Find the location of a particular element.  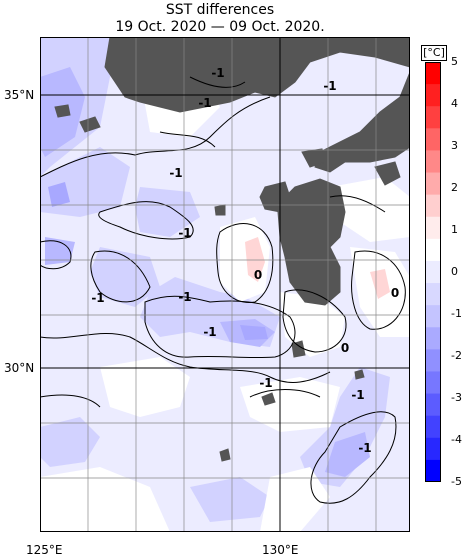

colorbar-tick-label: 0 is located at coordinates (454, 271).